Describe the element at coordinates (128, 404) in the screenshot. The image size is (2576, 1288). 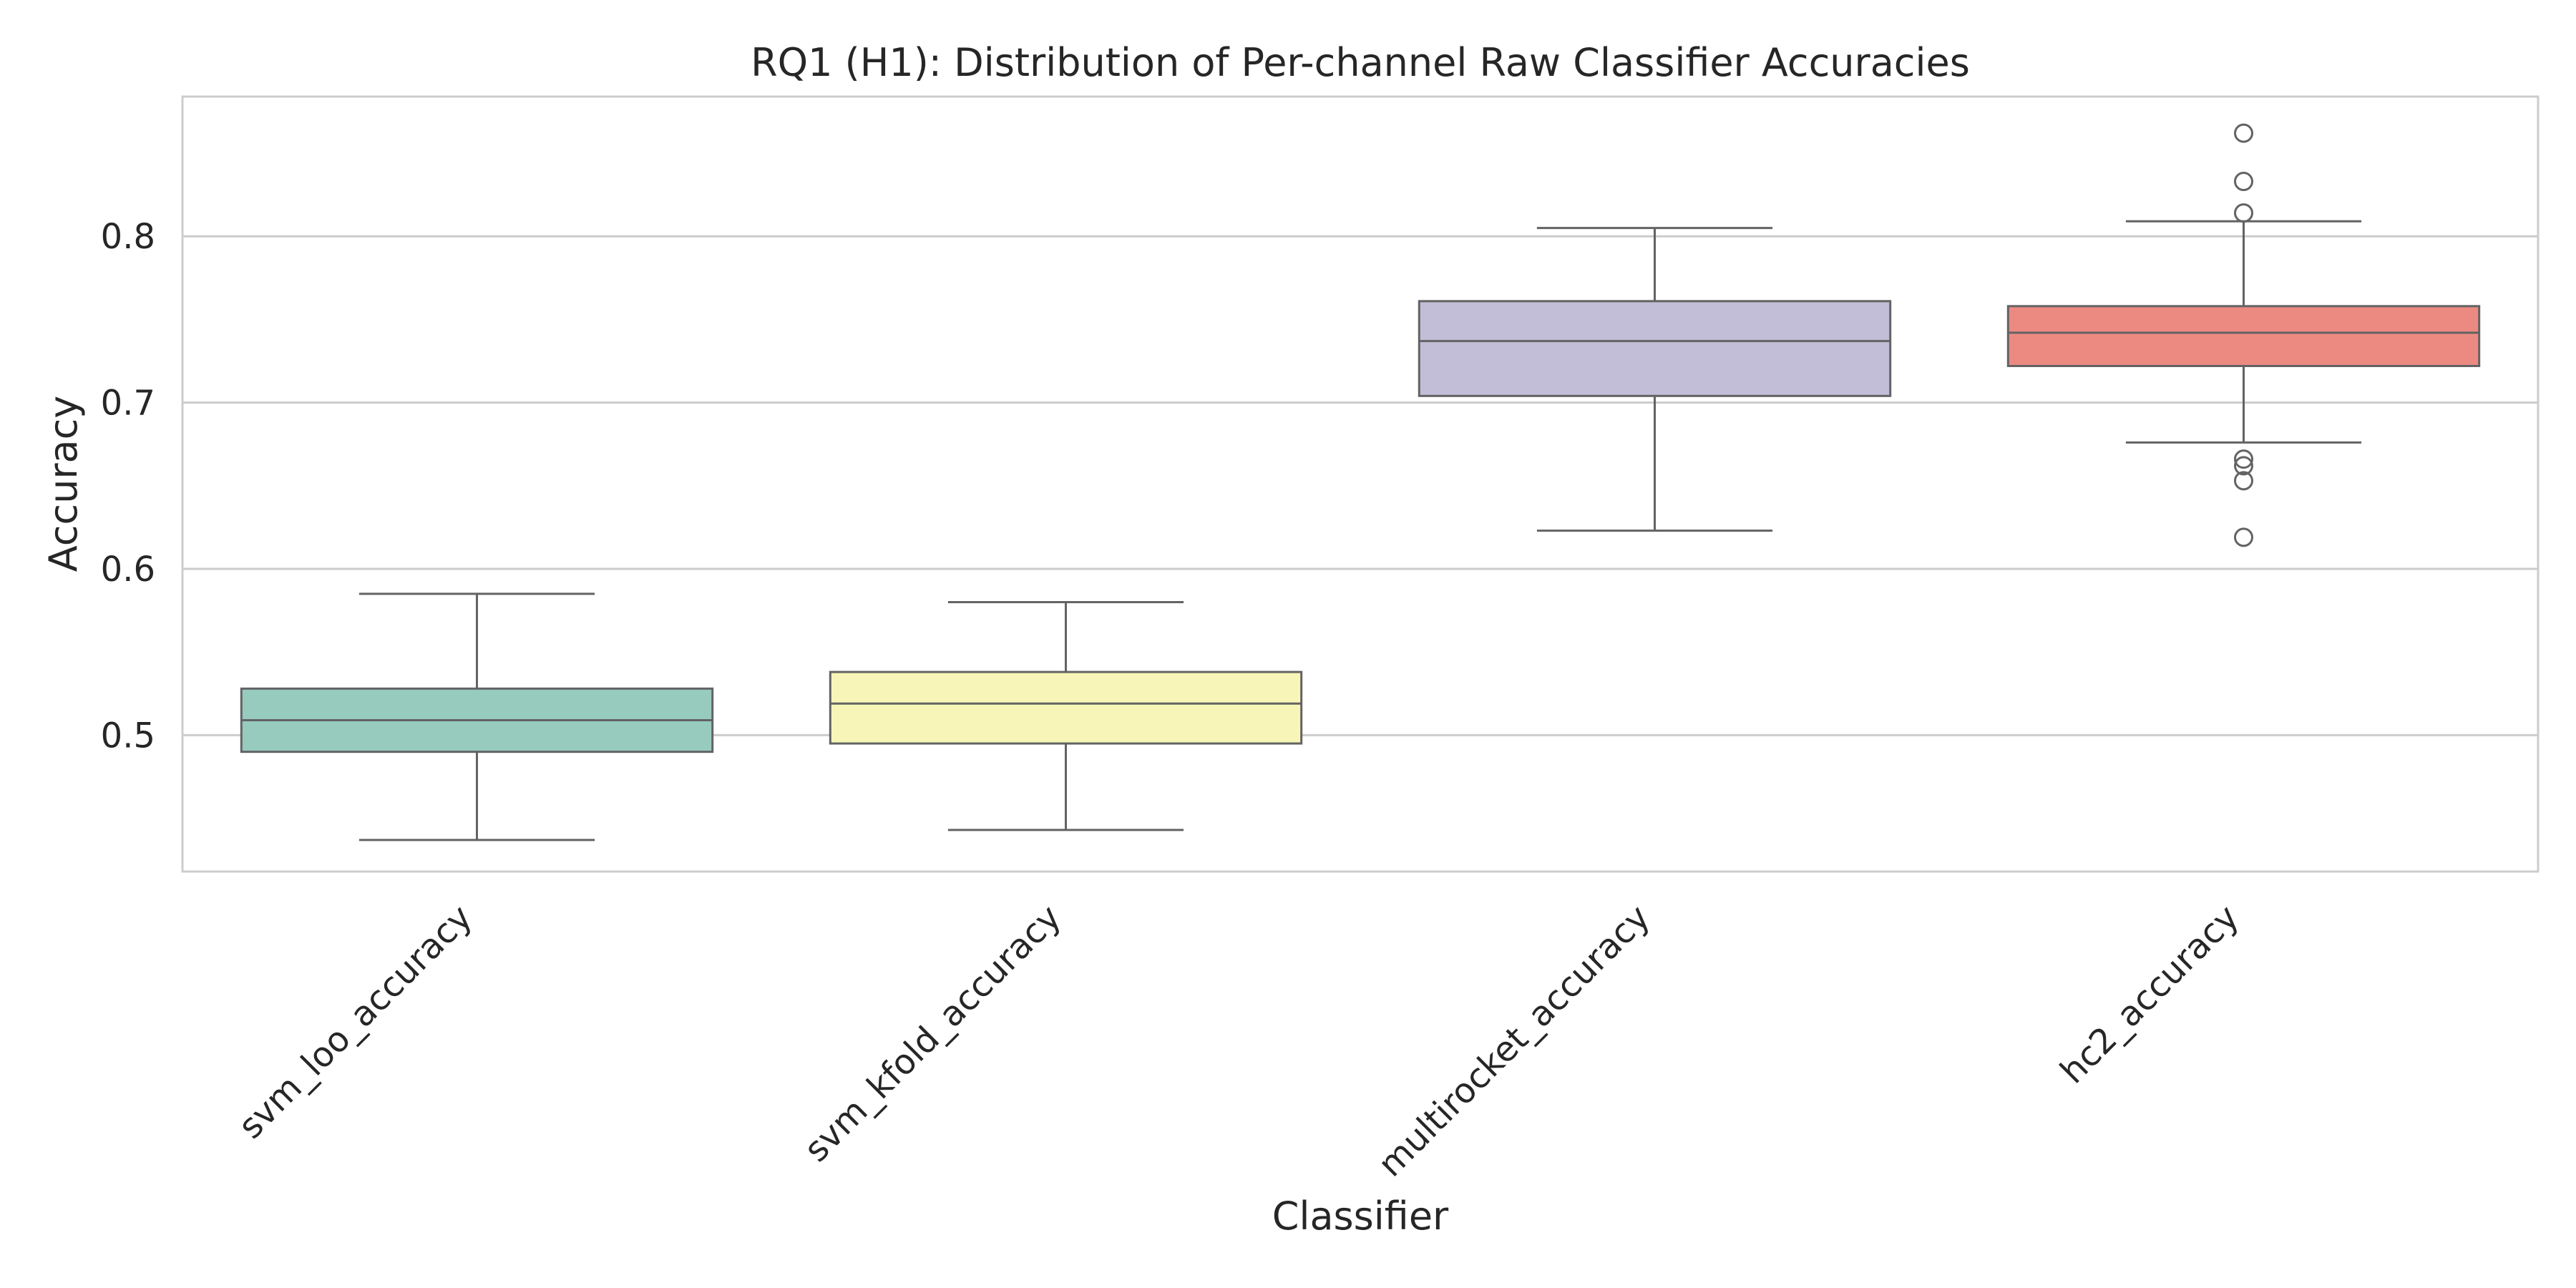
I see `y-tick-label: 0.7` at that location.